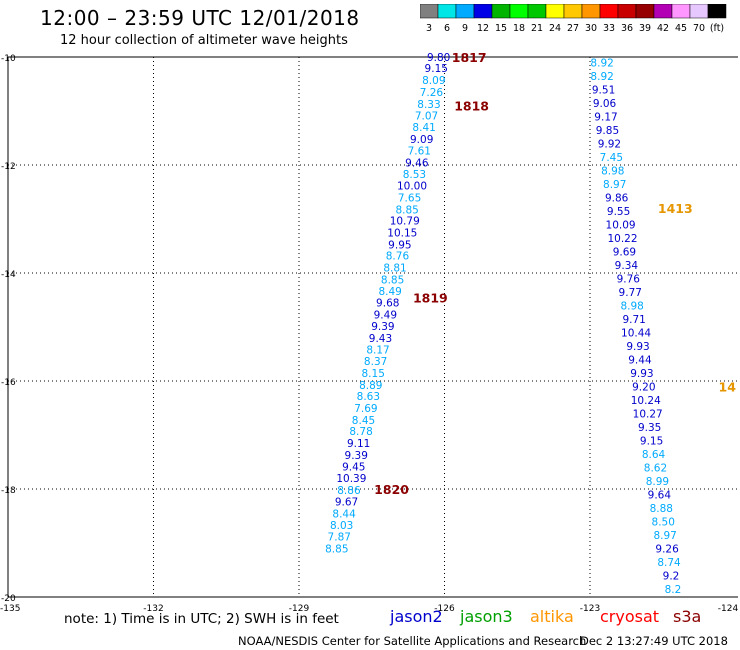 Image resolution: width=740 pixels, height=650 pixels. I want to click on wave-height-value: 9.20, so click(643, 387).